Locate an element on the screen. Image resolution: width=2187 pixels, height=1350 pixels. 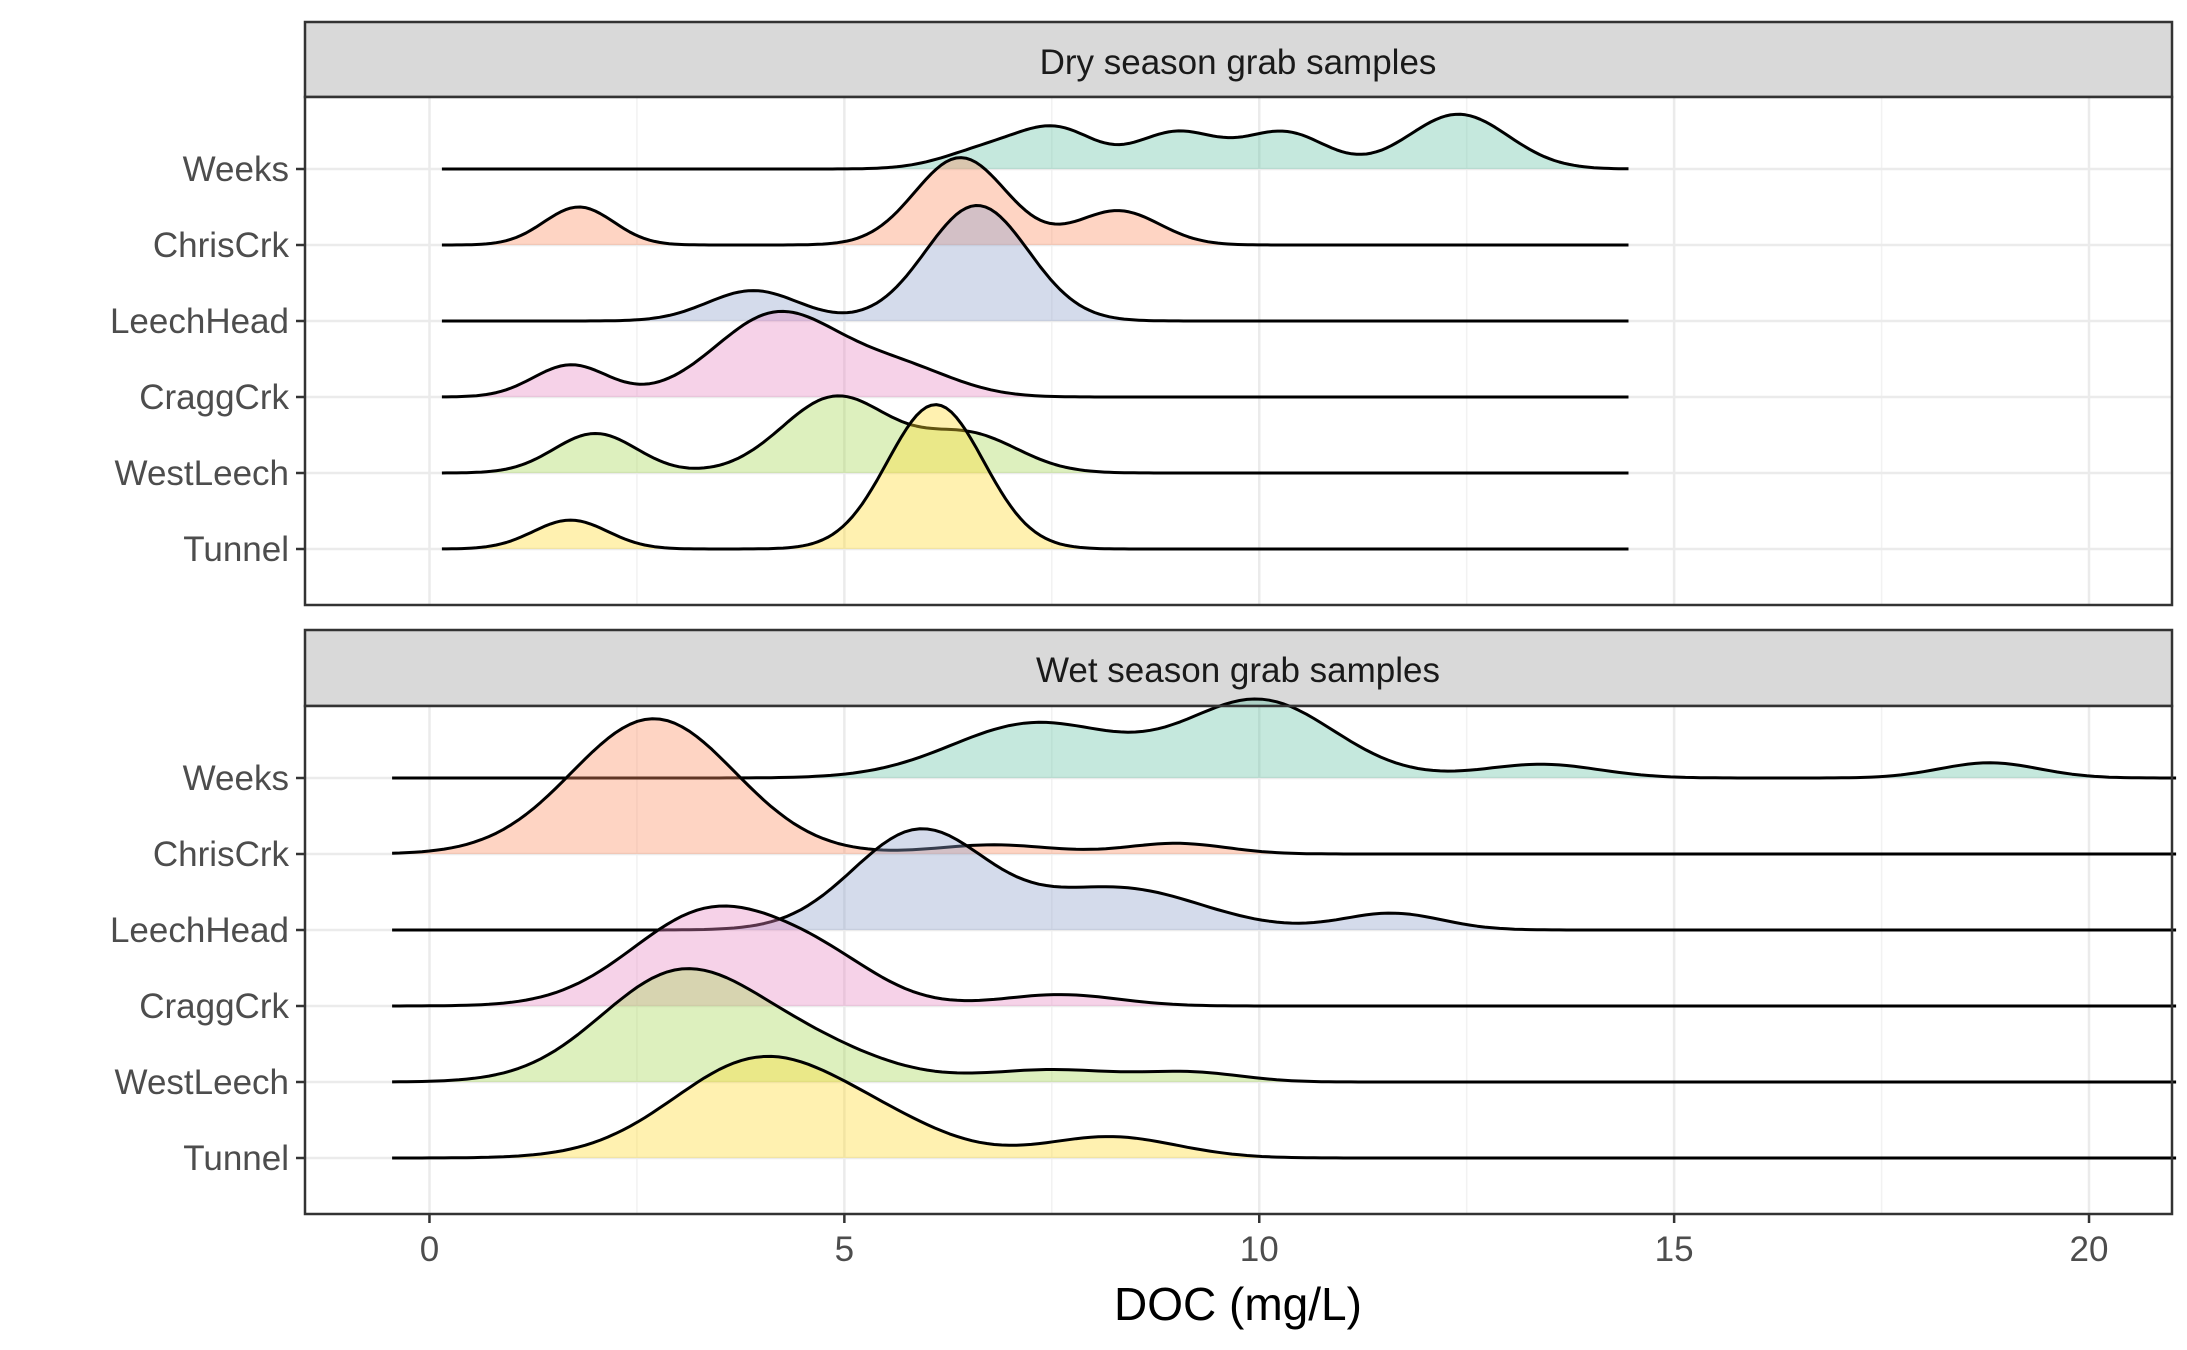
x-tick-label: 5 is located at coordinates (844, 1249).